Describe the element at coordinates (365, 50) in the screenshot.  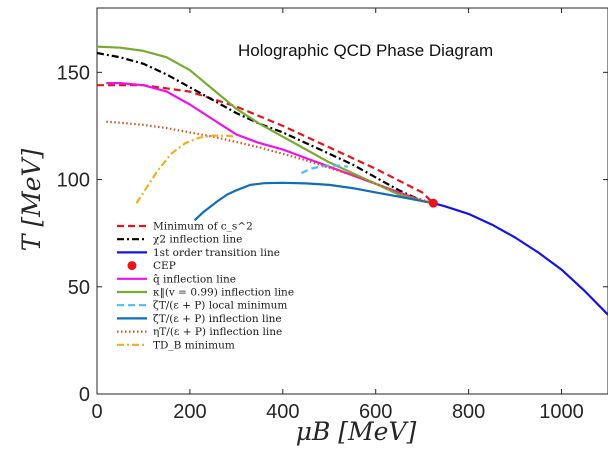
I see `chart-title: Holographic QCD Phase Diagram` at that location.